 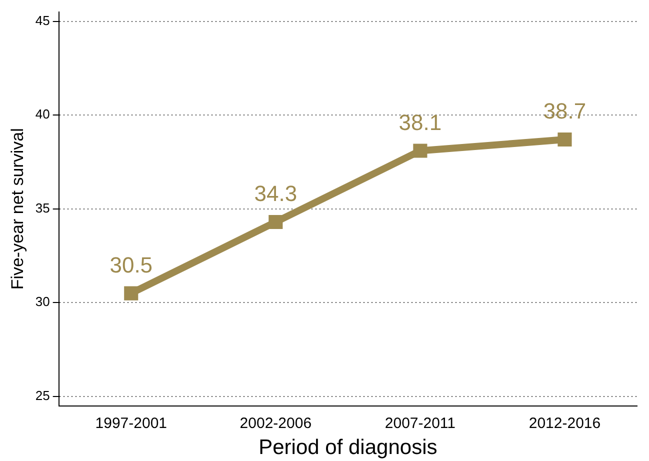 I want to click on data-label: 30.5, so click(x=131, y=265).